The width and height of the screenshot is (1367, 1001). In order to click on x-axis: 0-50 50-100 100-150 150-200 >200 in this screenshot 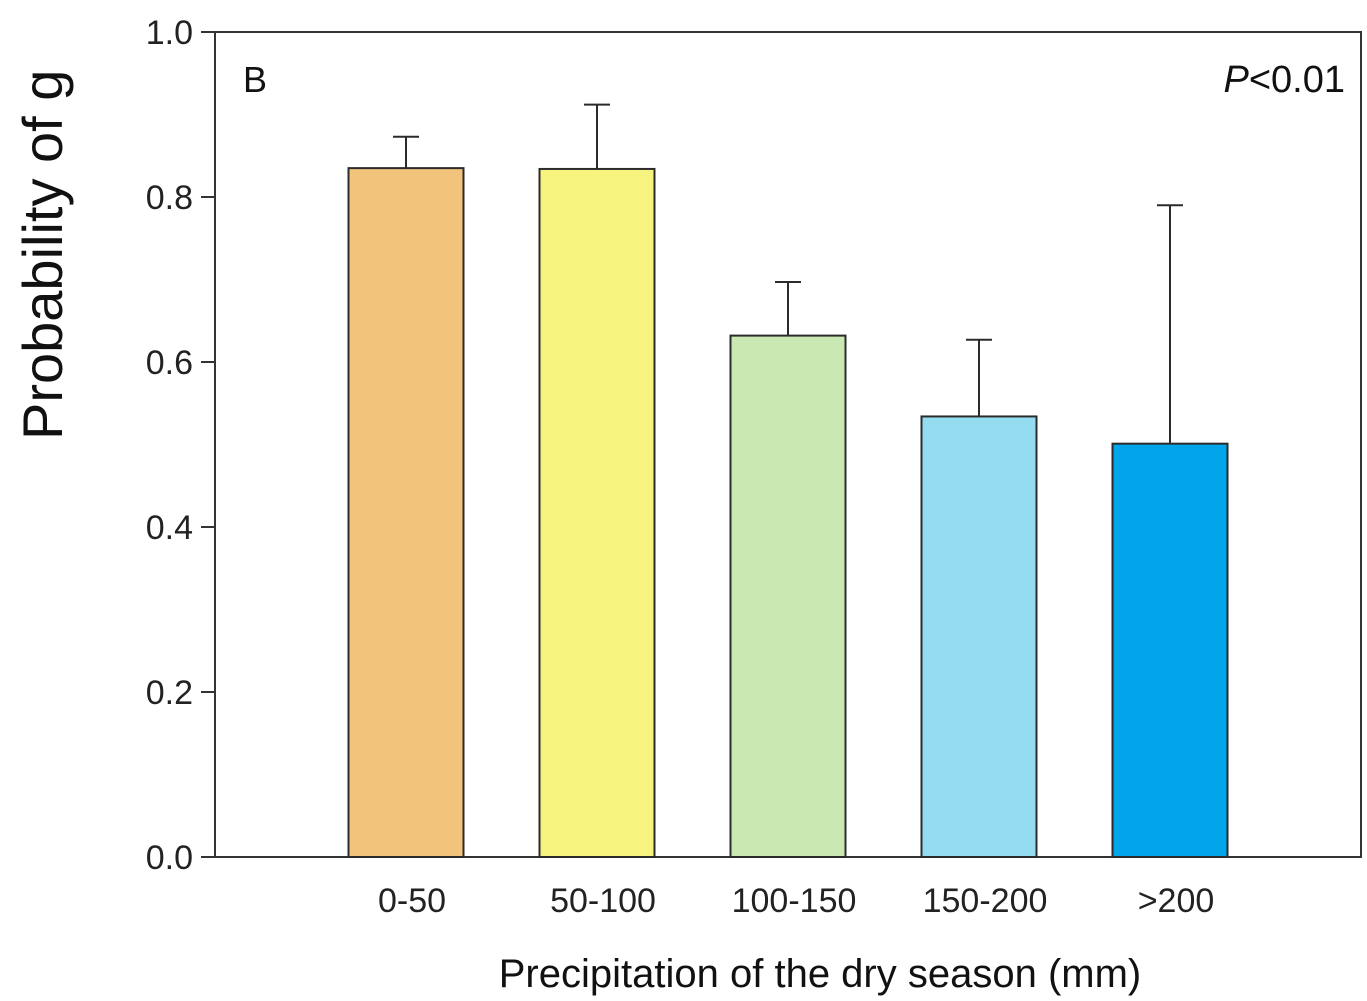, I will do `click(796, 901)`.